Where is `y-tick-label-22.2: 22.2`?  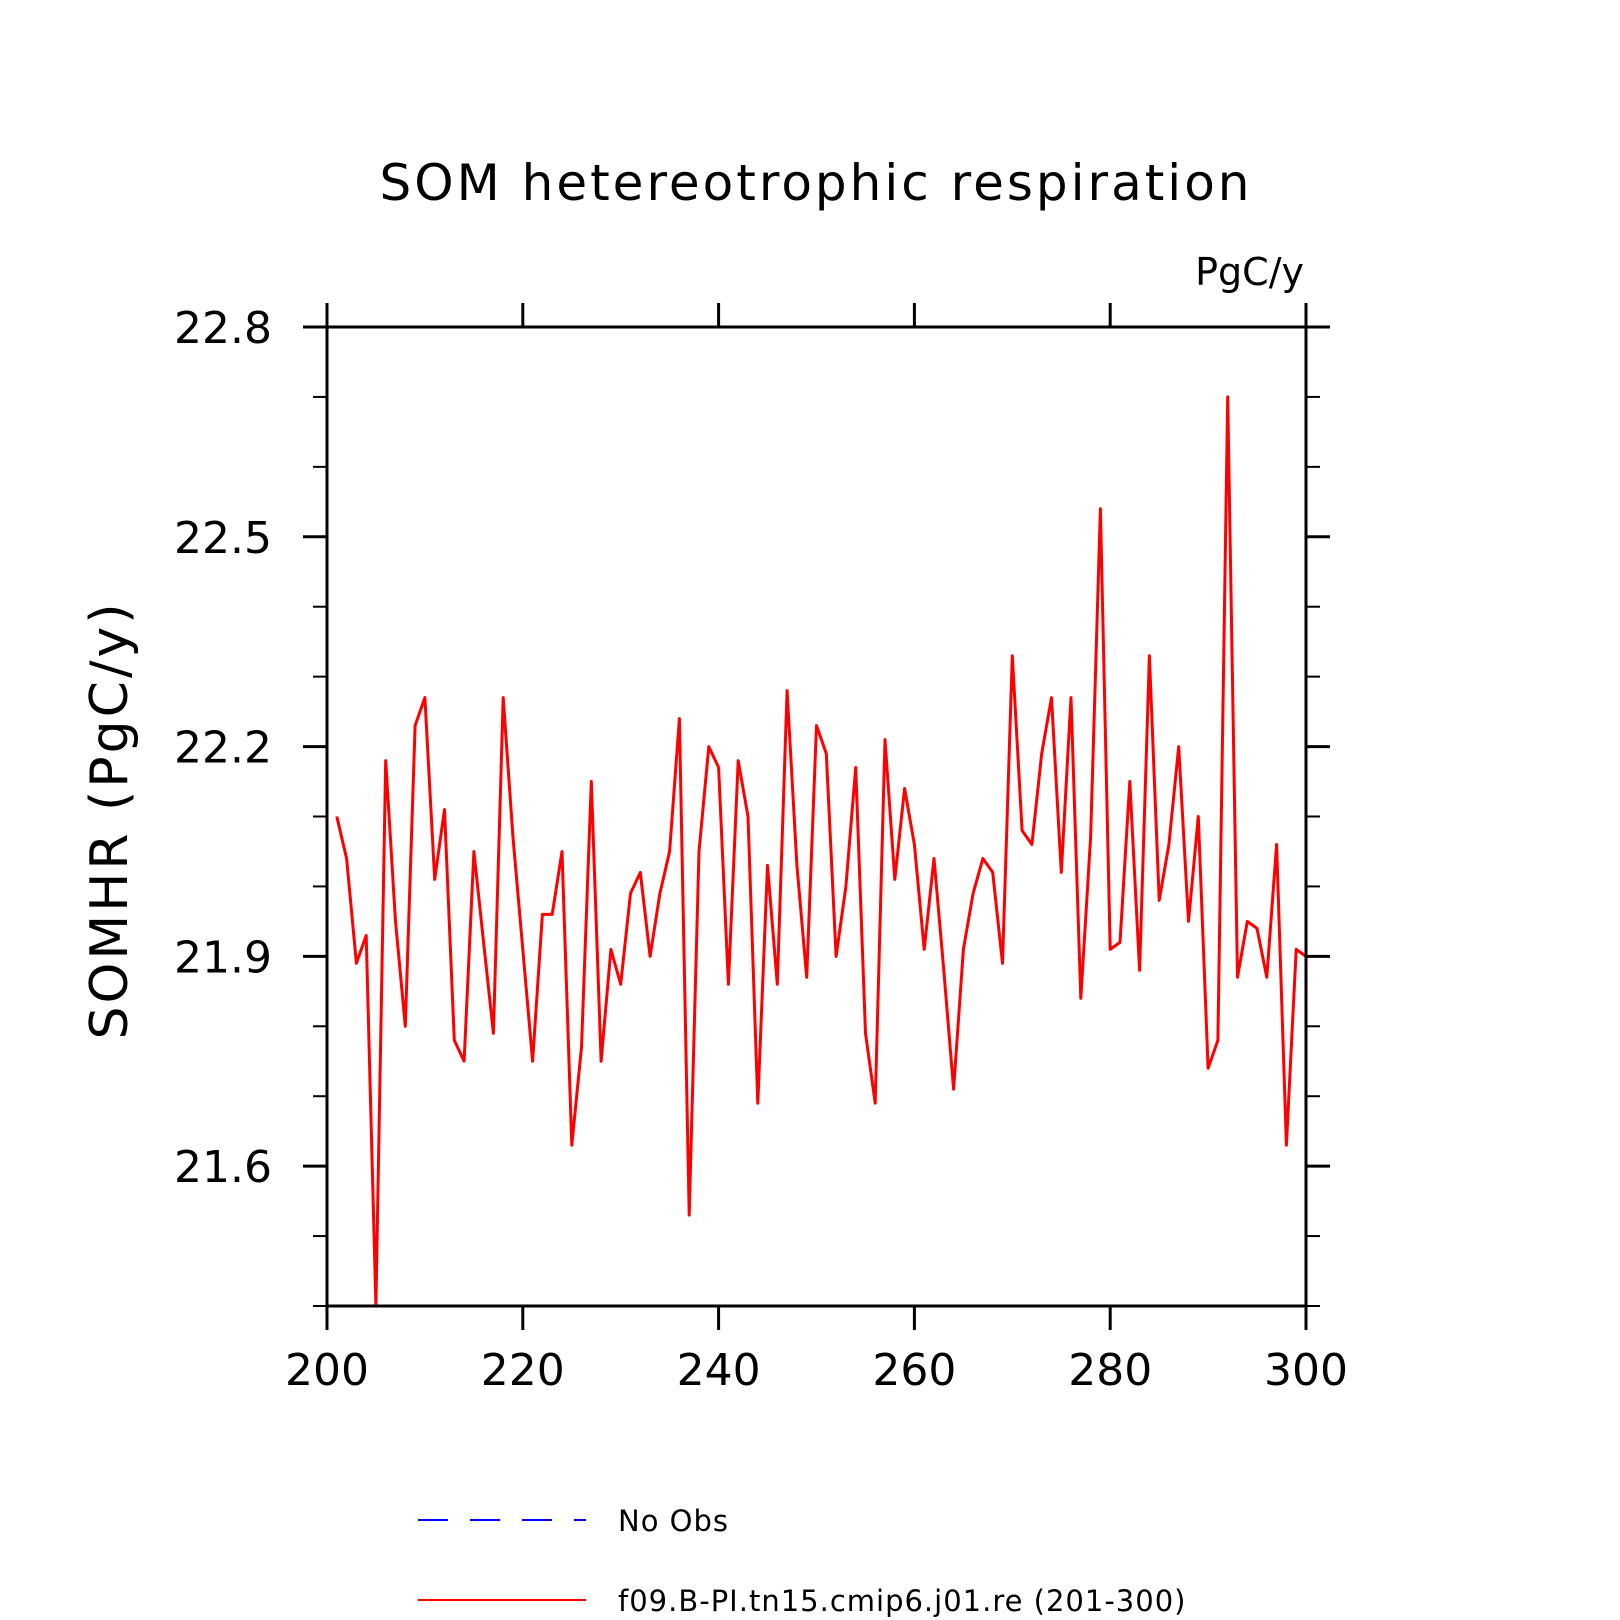
y-tick-label-22.2: 22.2 is located at coordinates (223, 748).